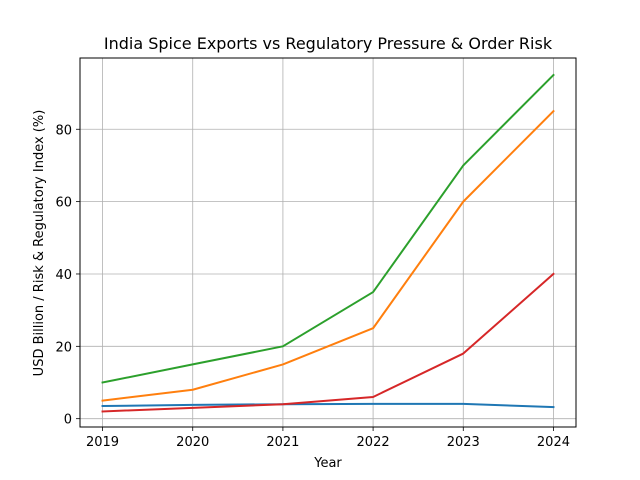  Describe the element at coordinates (63, 347) in the screenshot. I see `y-tick-label: 20` at that location.